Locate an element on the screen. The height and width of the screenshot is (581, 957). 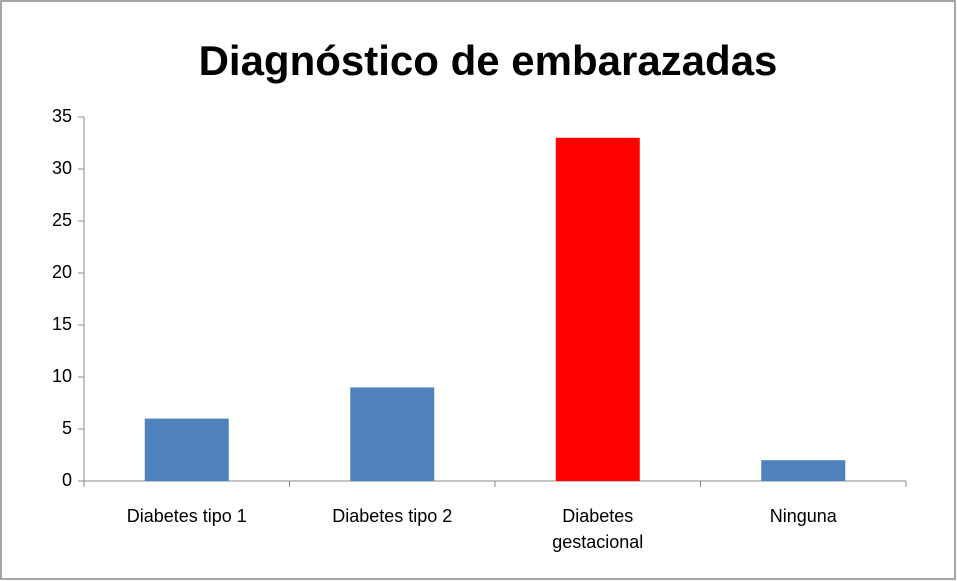
y-tick-label: 25 is located at coordinates (62, 220).